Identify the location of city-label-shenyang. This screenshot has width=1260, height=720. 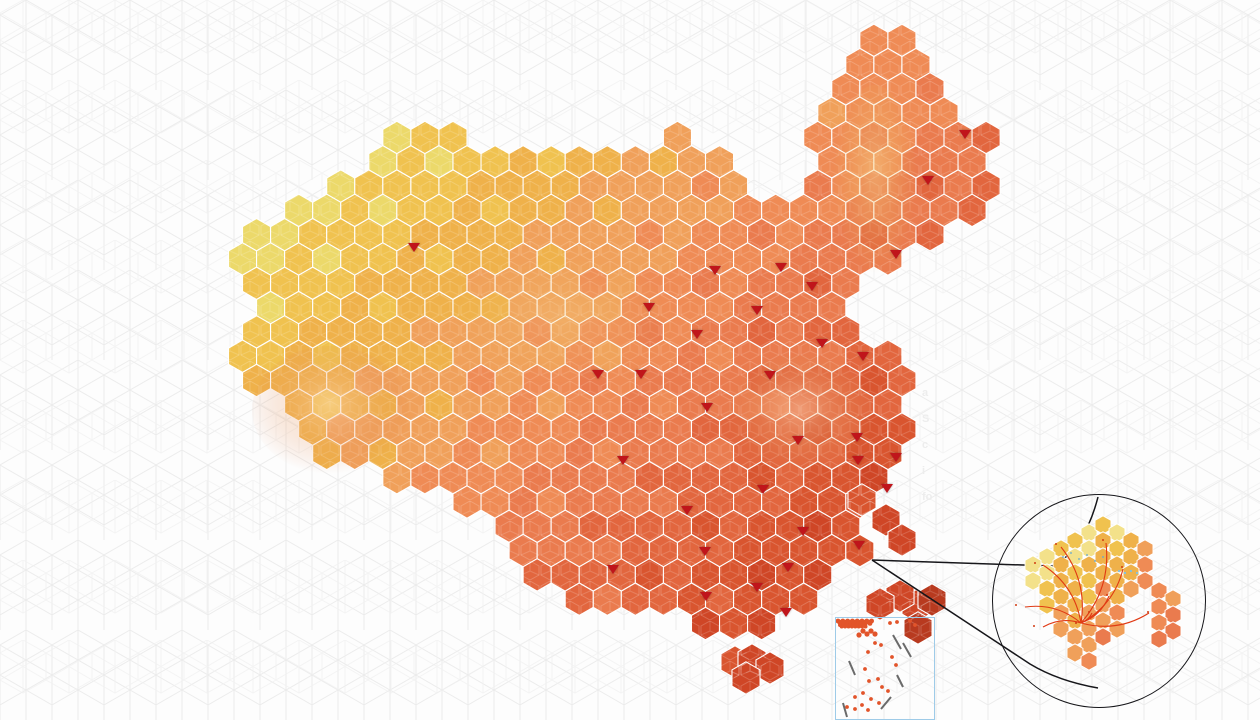
(896, 254).